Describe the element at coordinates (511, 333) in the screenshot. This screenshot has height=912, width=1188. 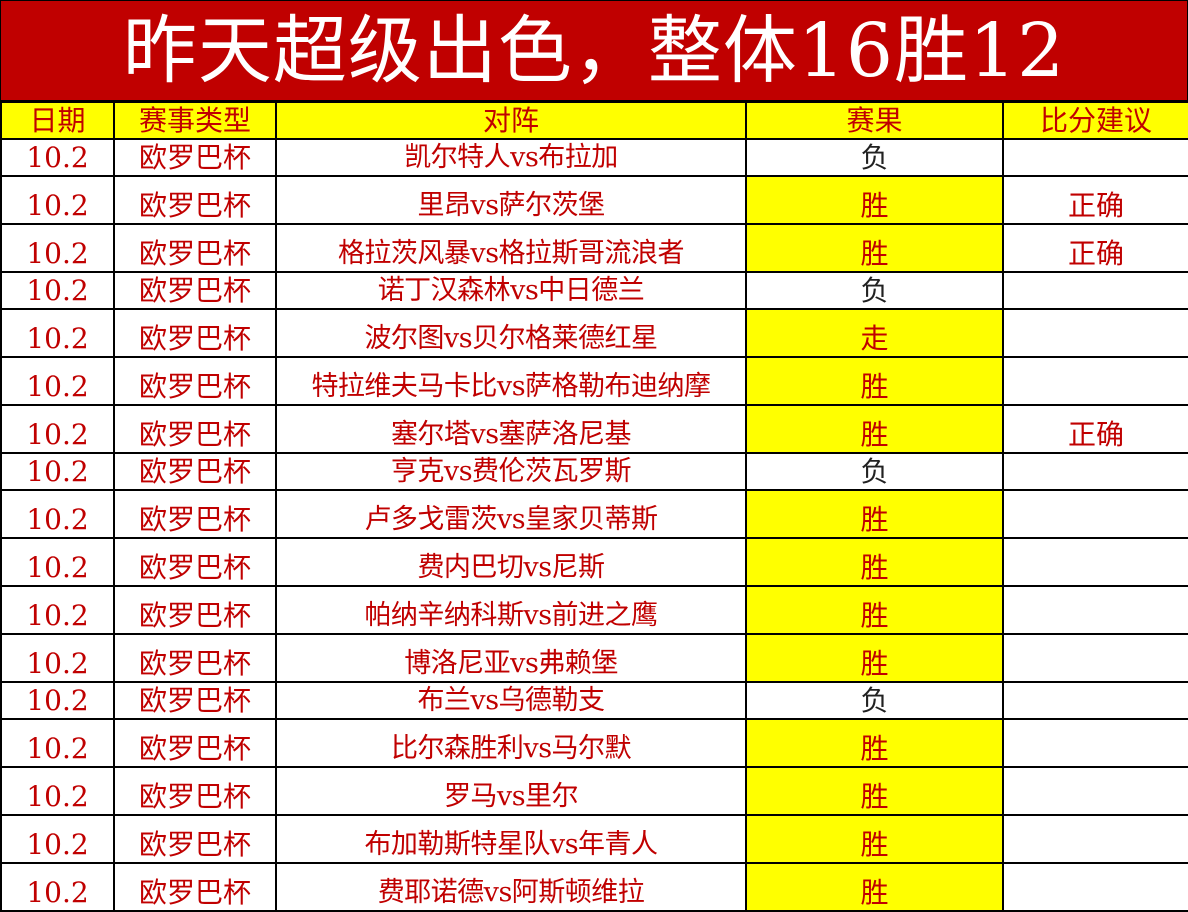
I see `match-cell: 波尔图vs贝尔格莱德红星` at that location.